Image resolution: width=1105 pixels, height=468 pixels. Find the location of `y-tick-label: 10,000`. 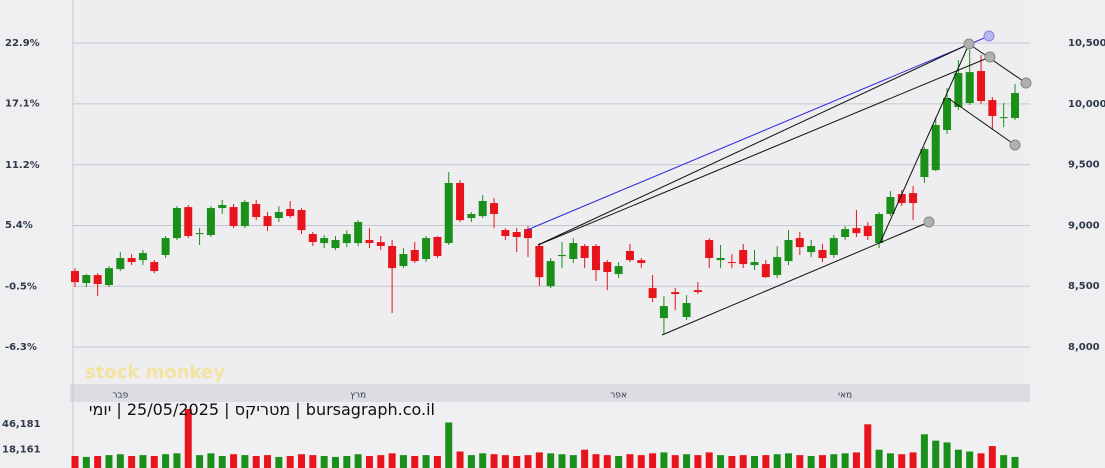

y-tick-label: 10,000 is located at coordinates (1086, 104).